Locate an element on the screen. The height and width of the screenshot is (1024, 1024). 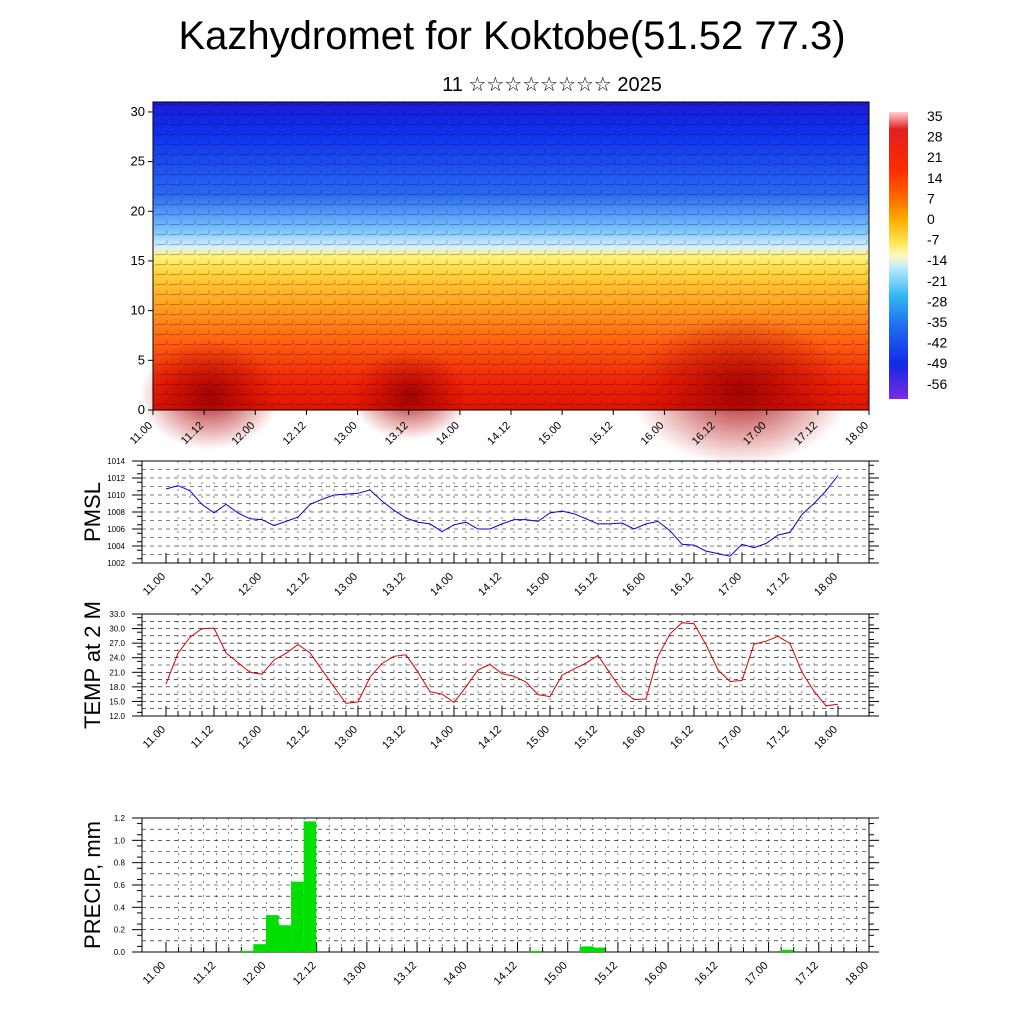
heatmap-y-axis: 0 5 10 15 20 25 30 is located at coordinates (142, 260).